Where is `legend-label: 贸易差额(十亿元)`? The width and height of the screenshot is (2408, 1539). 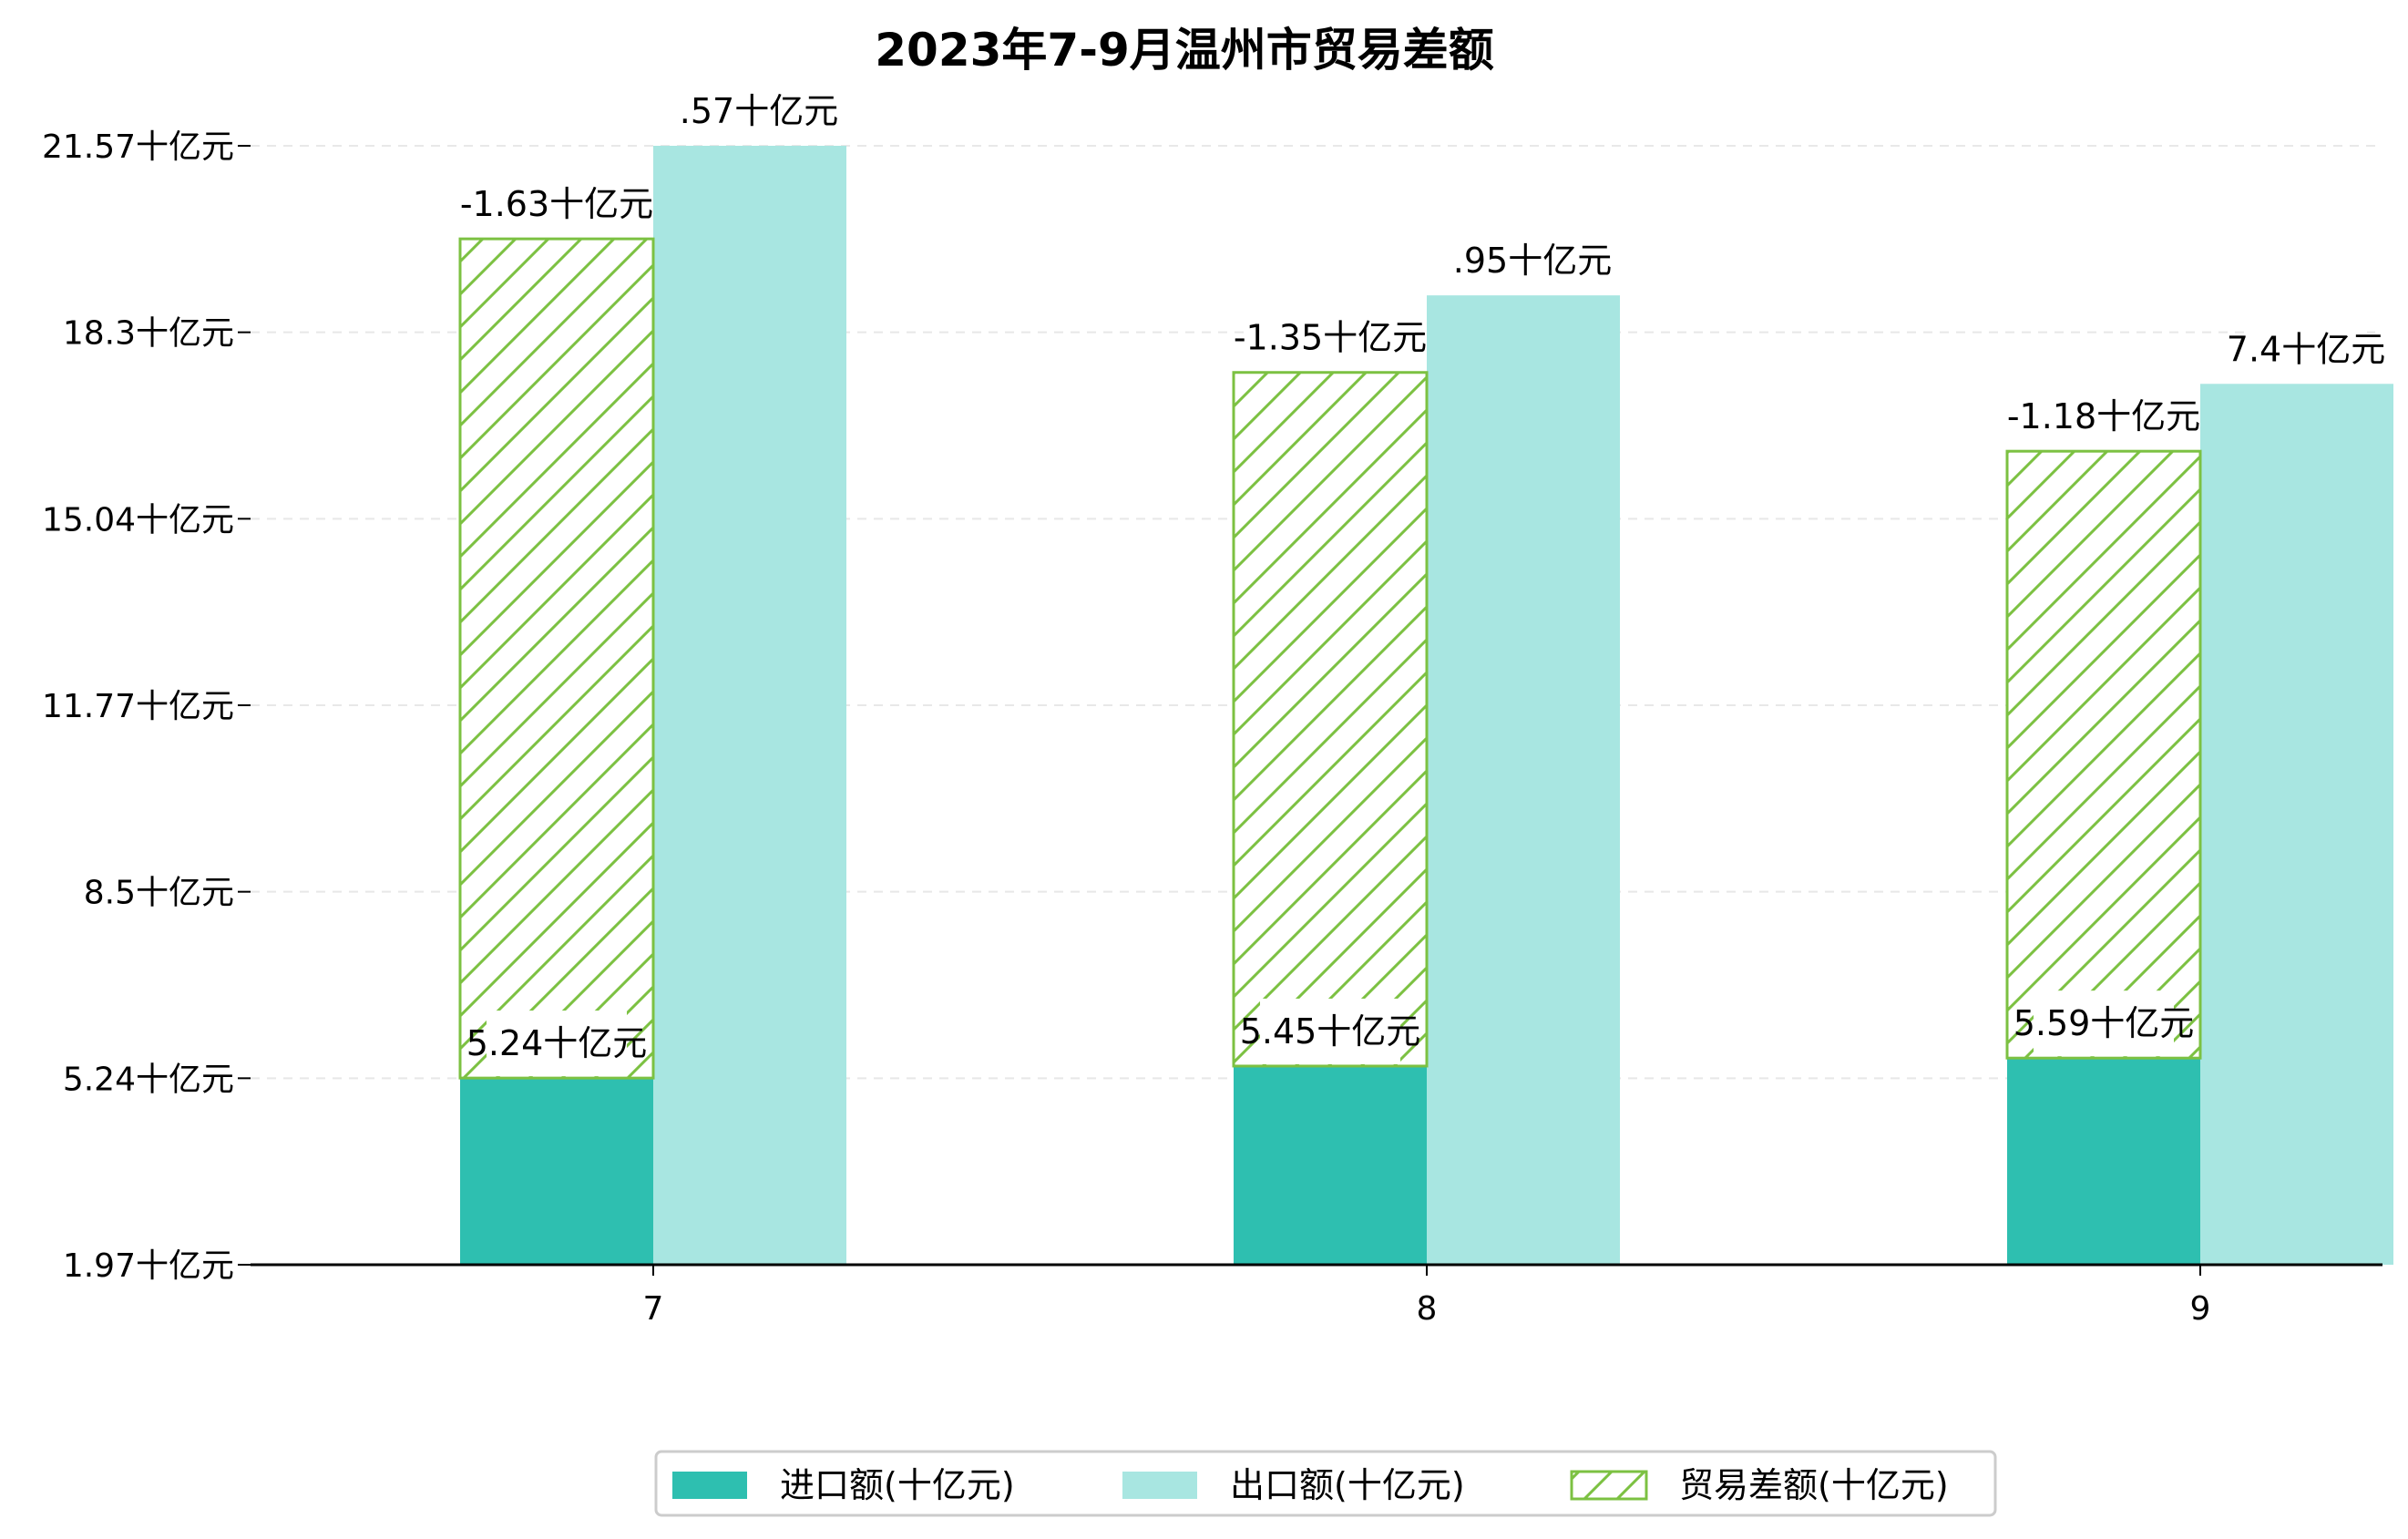
legend-label: 贸易差额(十亿元) is located at coordinates (1814, 1485).